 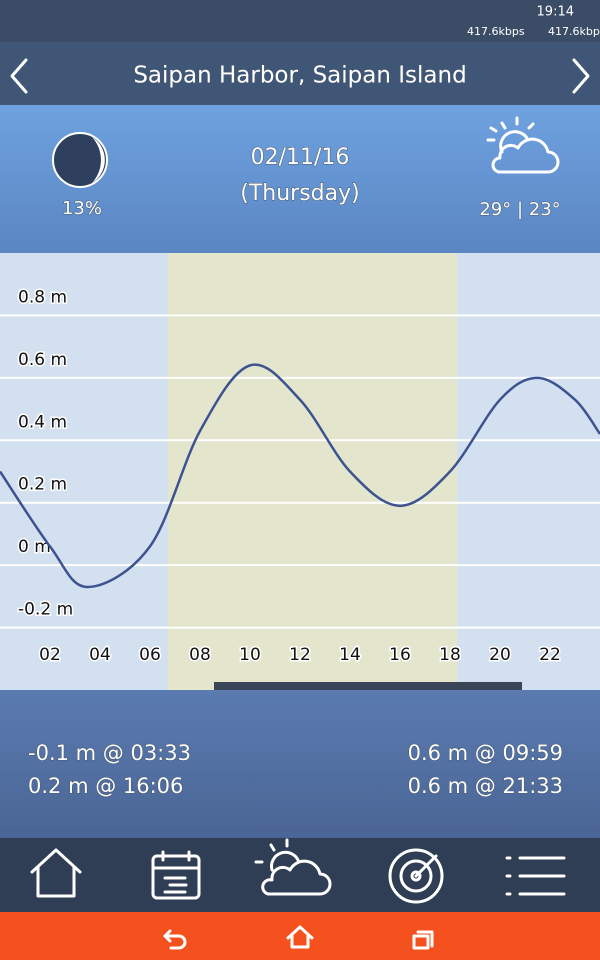 I want to click on x-tick-label: 12, so click(x=300, y=655).